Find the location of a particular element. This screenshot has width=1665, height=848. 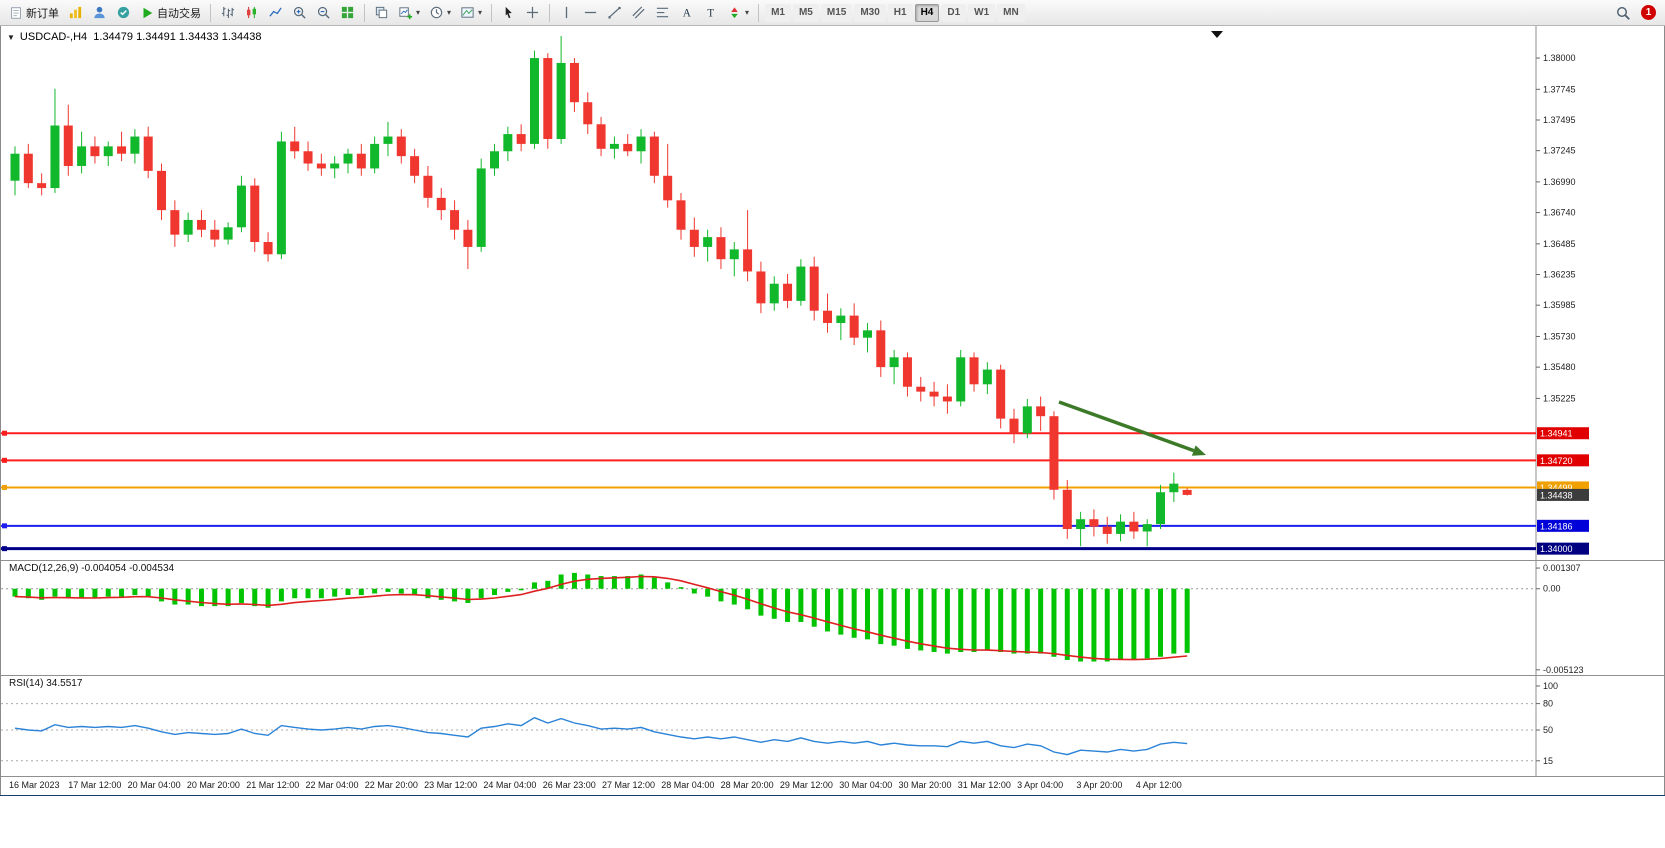

trendline-tool-button is located at coordinates (614, 13).